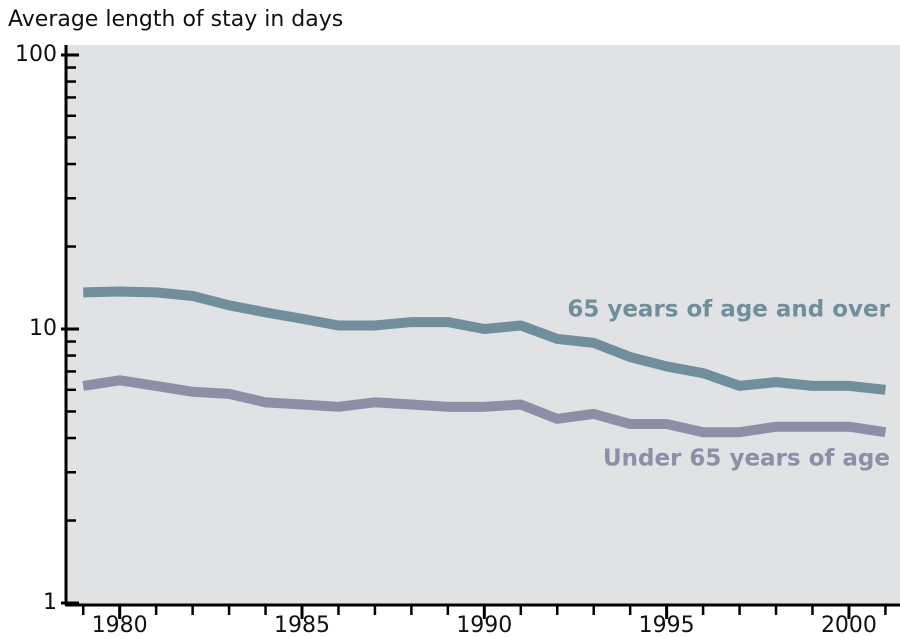 The height and width of the screenshot is (637, 900). I want to click on chart-title: Average length of stay in days, so click(175, 19).